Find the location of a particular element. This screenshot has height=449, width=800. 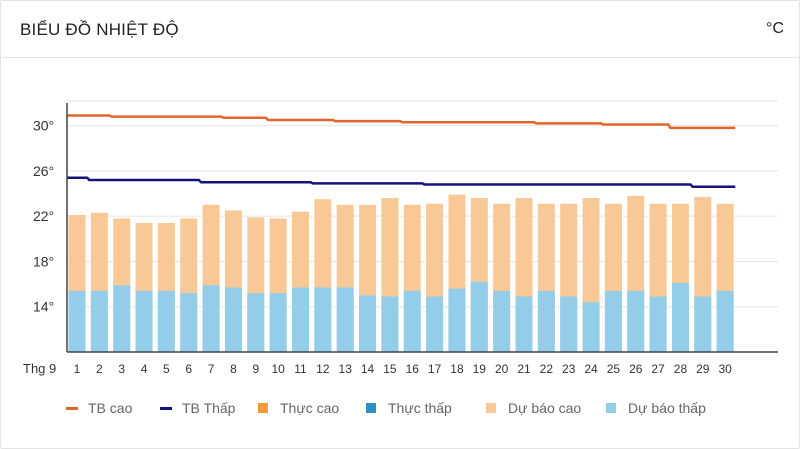

x-tick-label: 28 is located at coordinates (681, 369).